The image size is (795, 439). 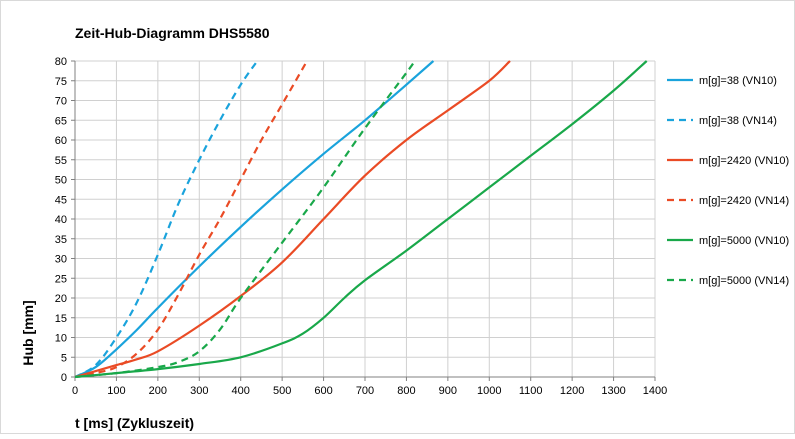 What do you see at coordinates (744, 281) in the screenshot?
I see `legend-label-6: m[g]=5000 (VN14)` at bounding box center [744, 281].